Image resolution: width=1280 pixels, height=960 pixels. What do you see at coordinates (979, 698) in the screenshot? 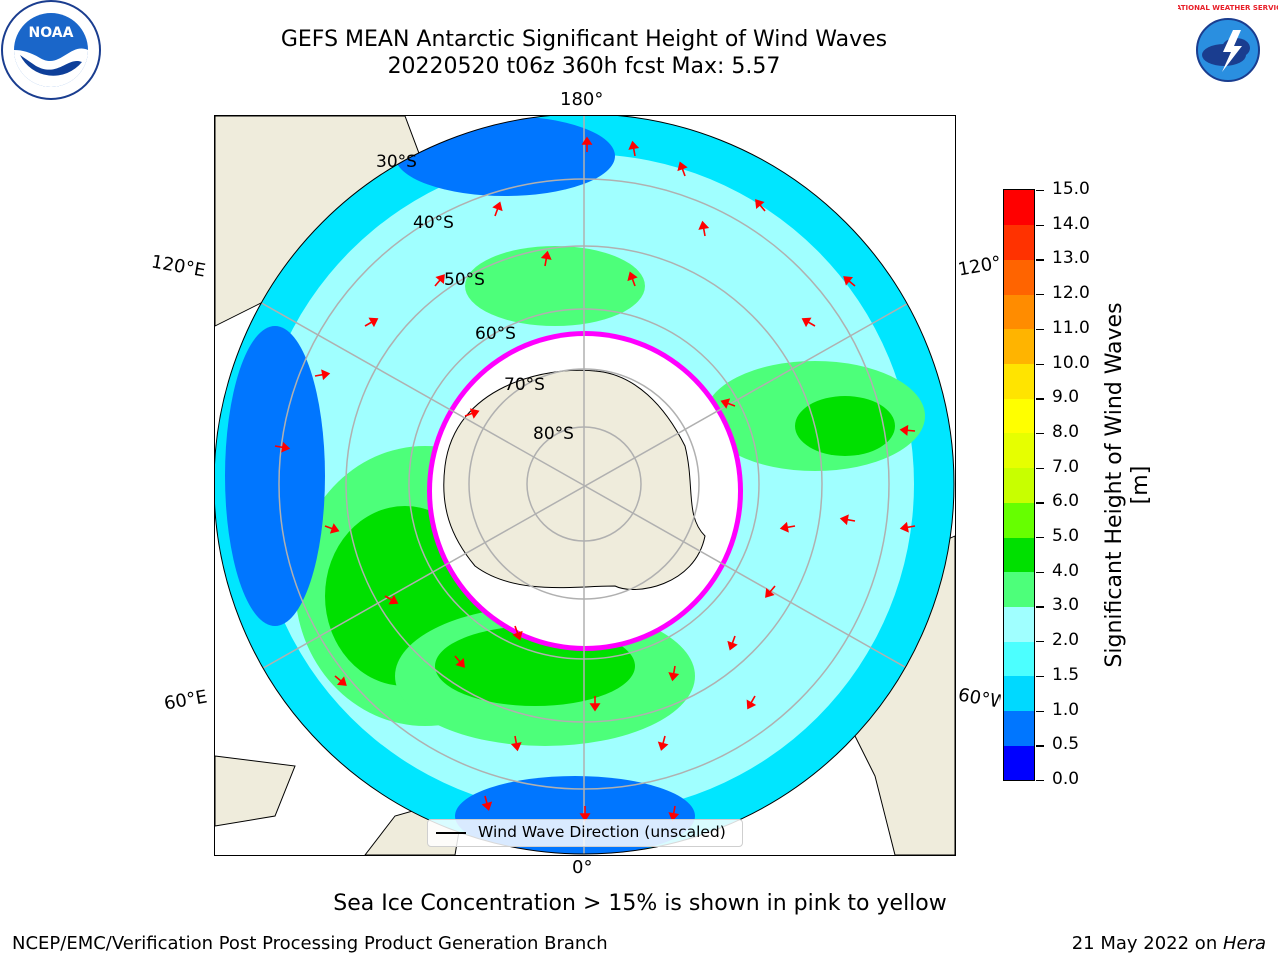
I see `lon-label-60w: 60°W` at bounding box center [979, 698].